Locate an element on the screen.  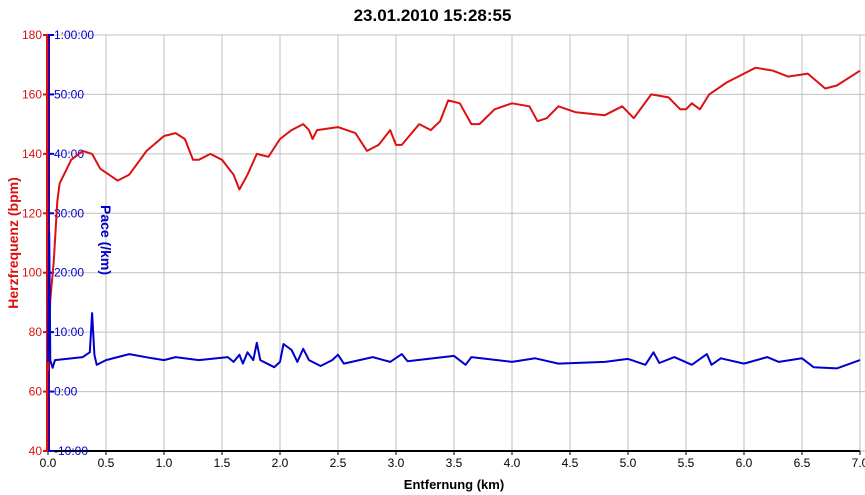
x-tick-label: 1.0 is located at coordinates (164, 463).